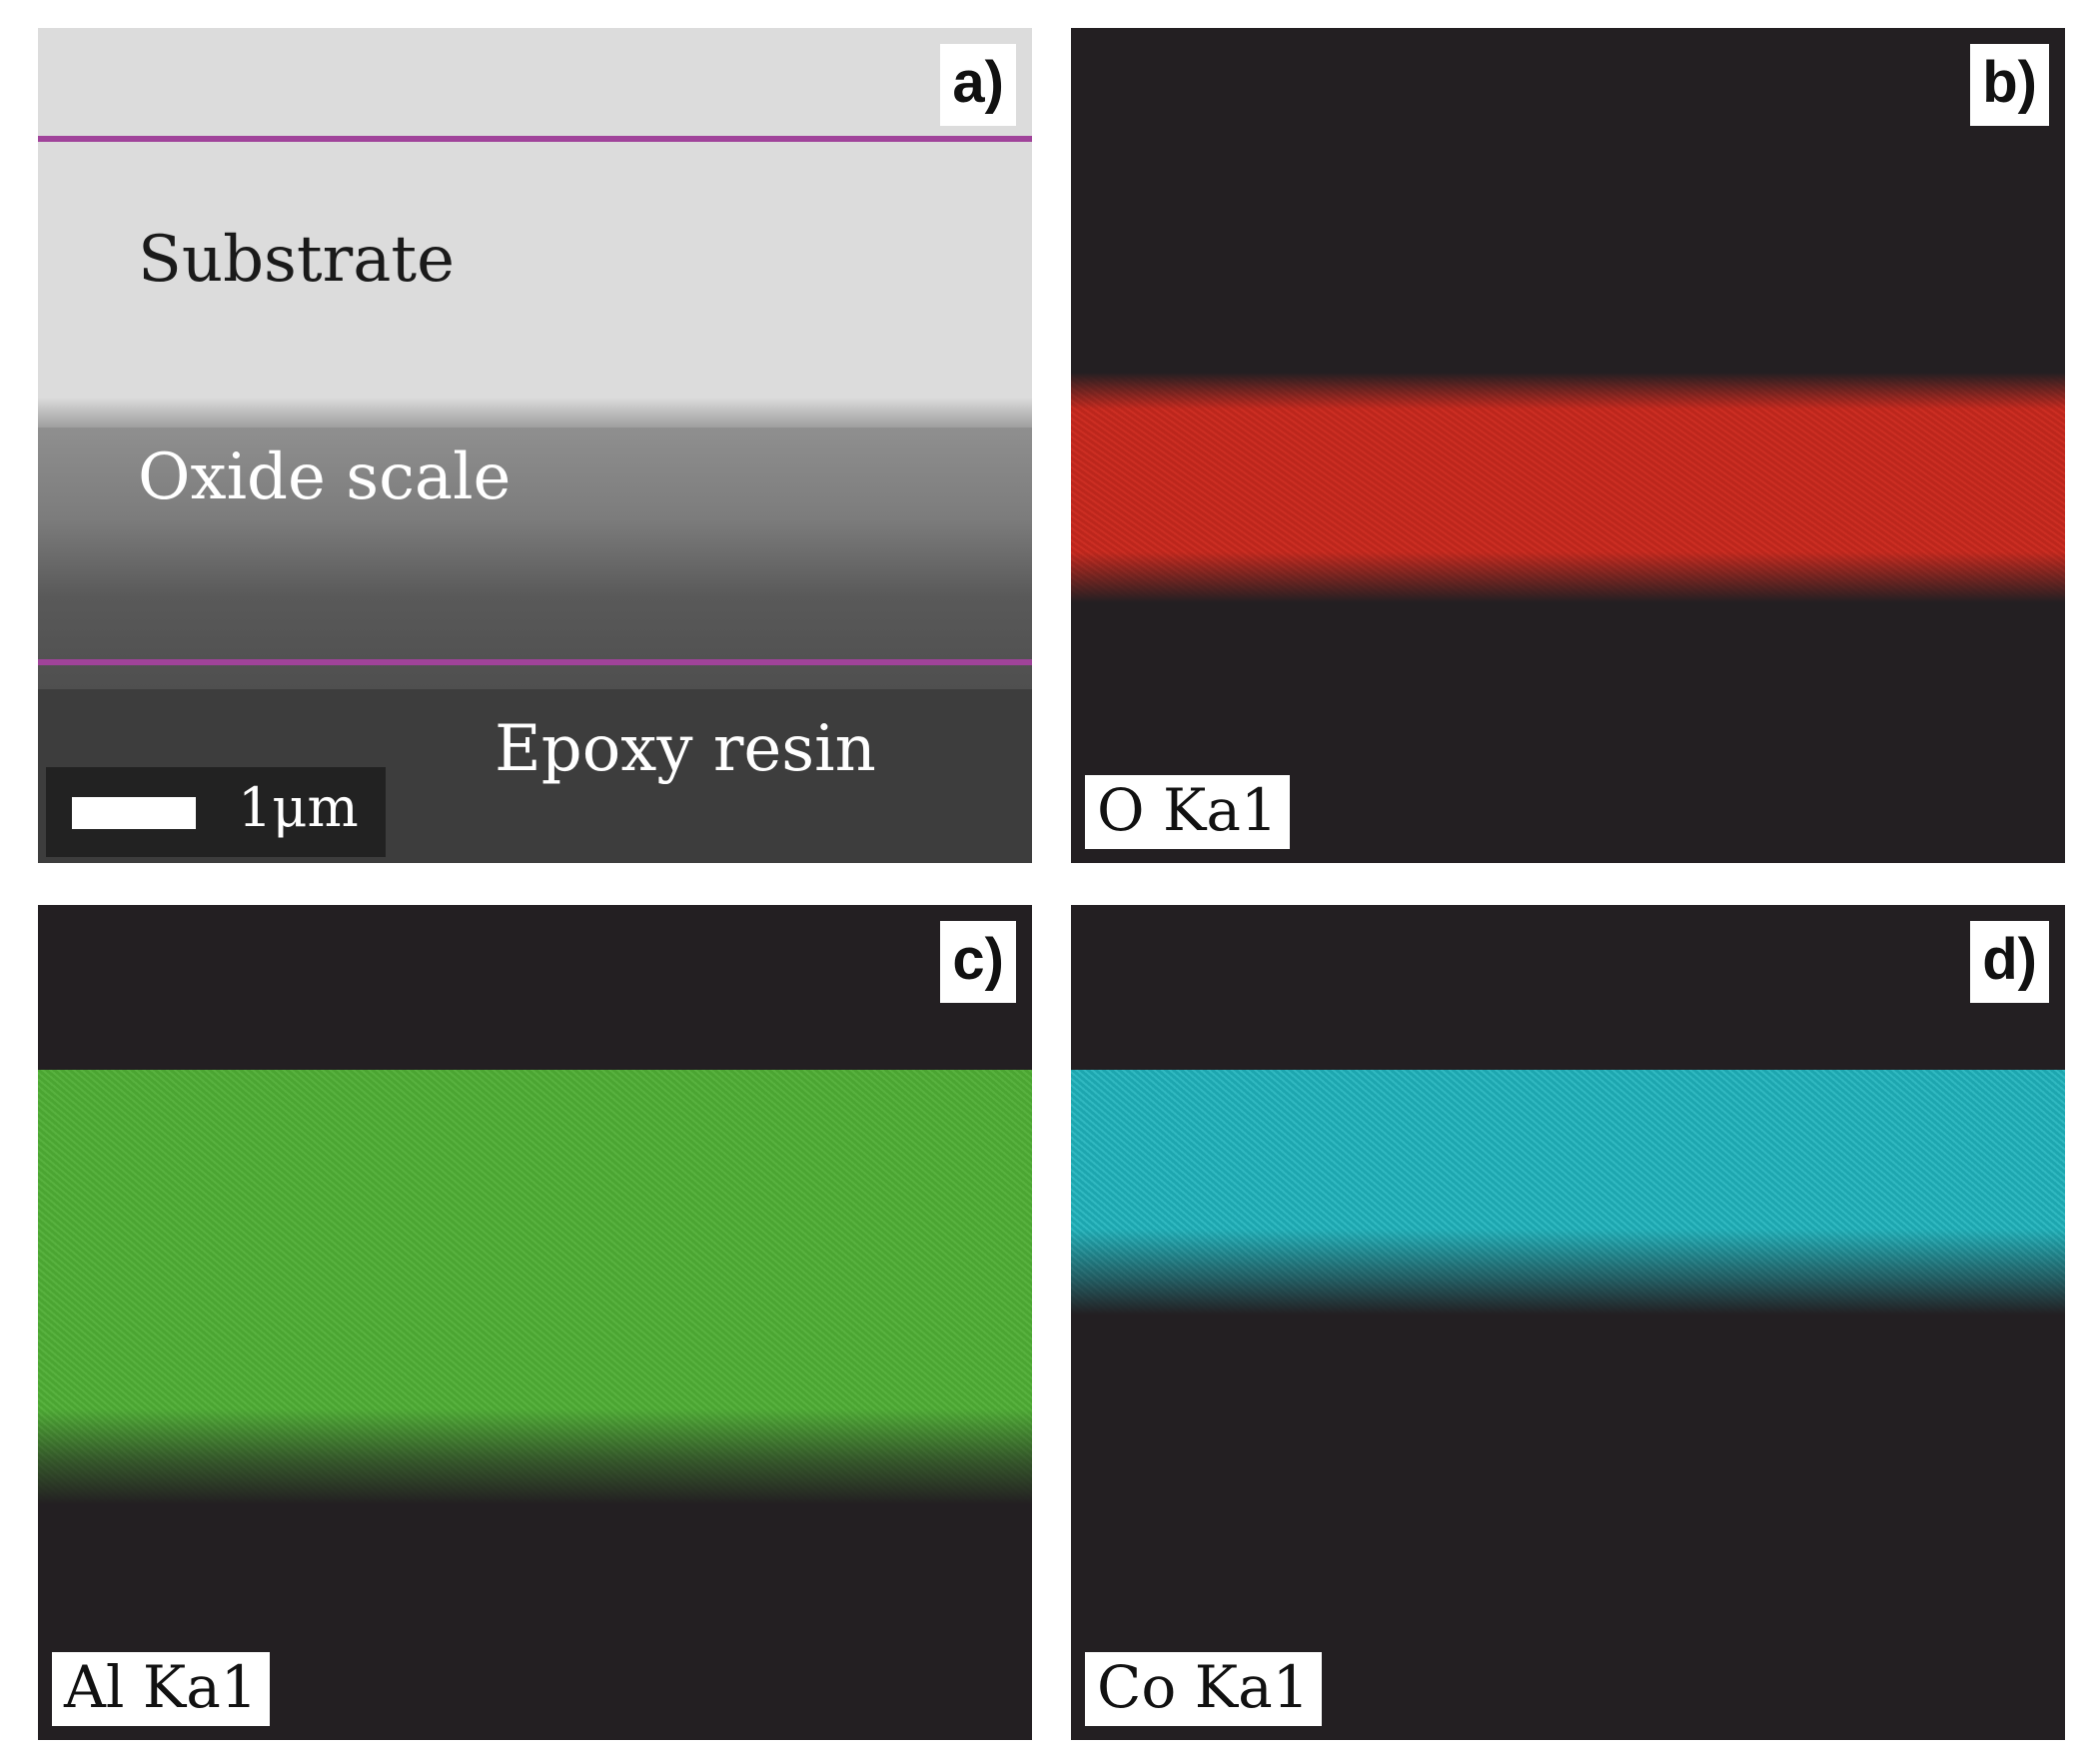 The width and height of the screenshot is (2094, 1764). What do you see at coordinates (535, 558) in the screenshot?
I see `oxide-scale-region` at bounding box center [535, 558].